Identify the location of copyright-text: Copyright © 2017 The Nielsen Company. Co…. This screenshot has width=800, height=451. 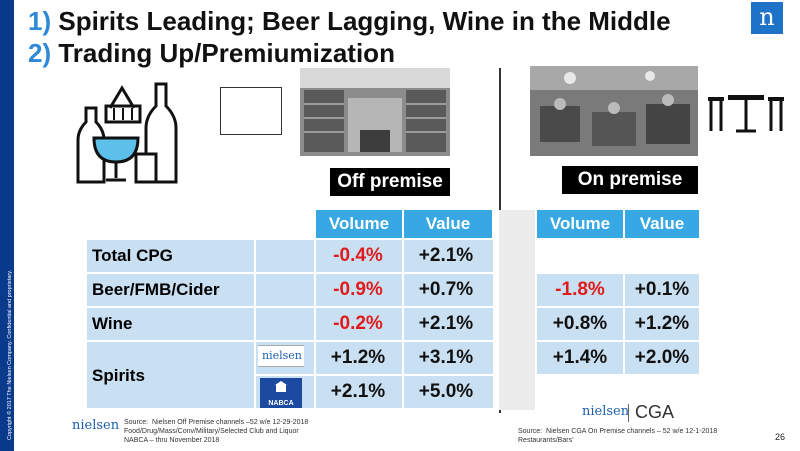
(10, 354).